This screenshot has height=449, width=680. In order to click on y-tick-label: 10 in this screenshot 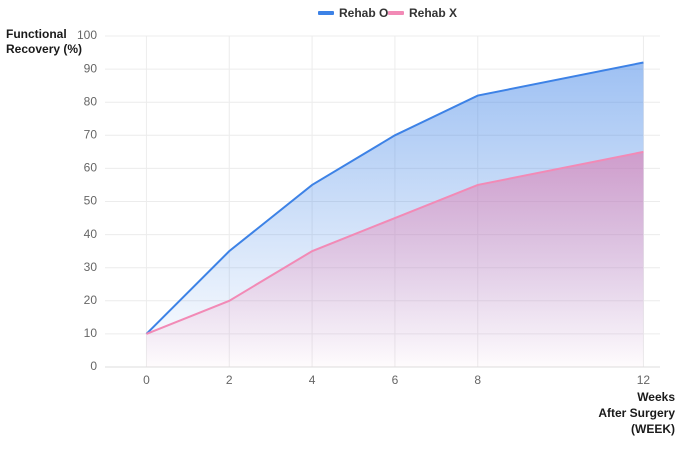, I will do `click(91, 333)`.